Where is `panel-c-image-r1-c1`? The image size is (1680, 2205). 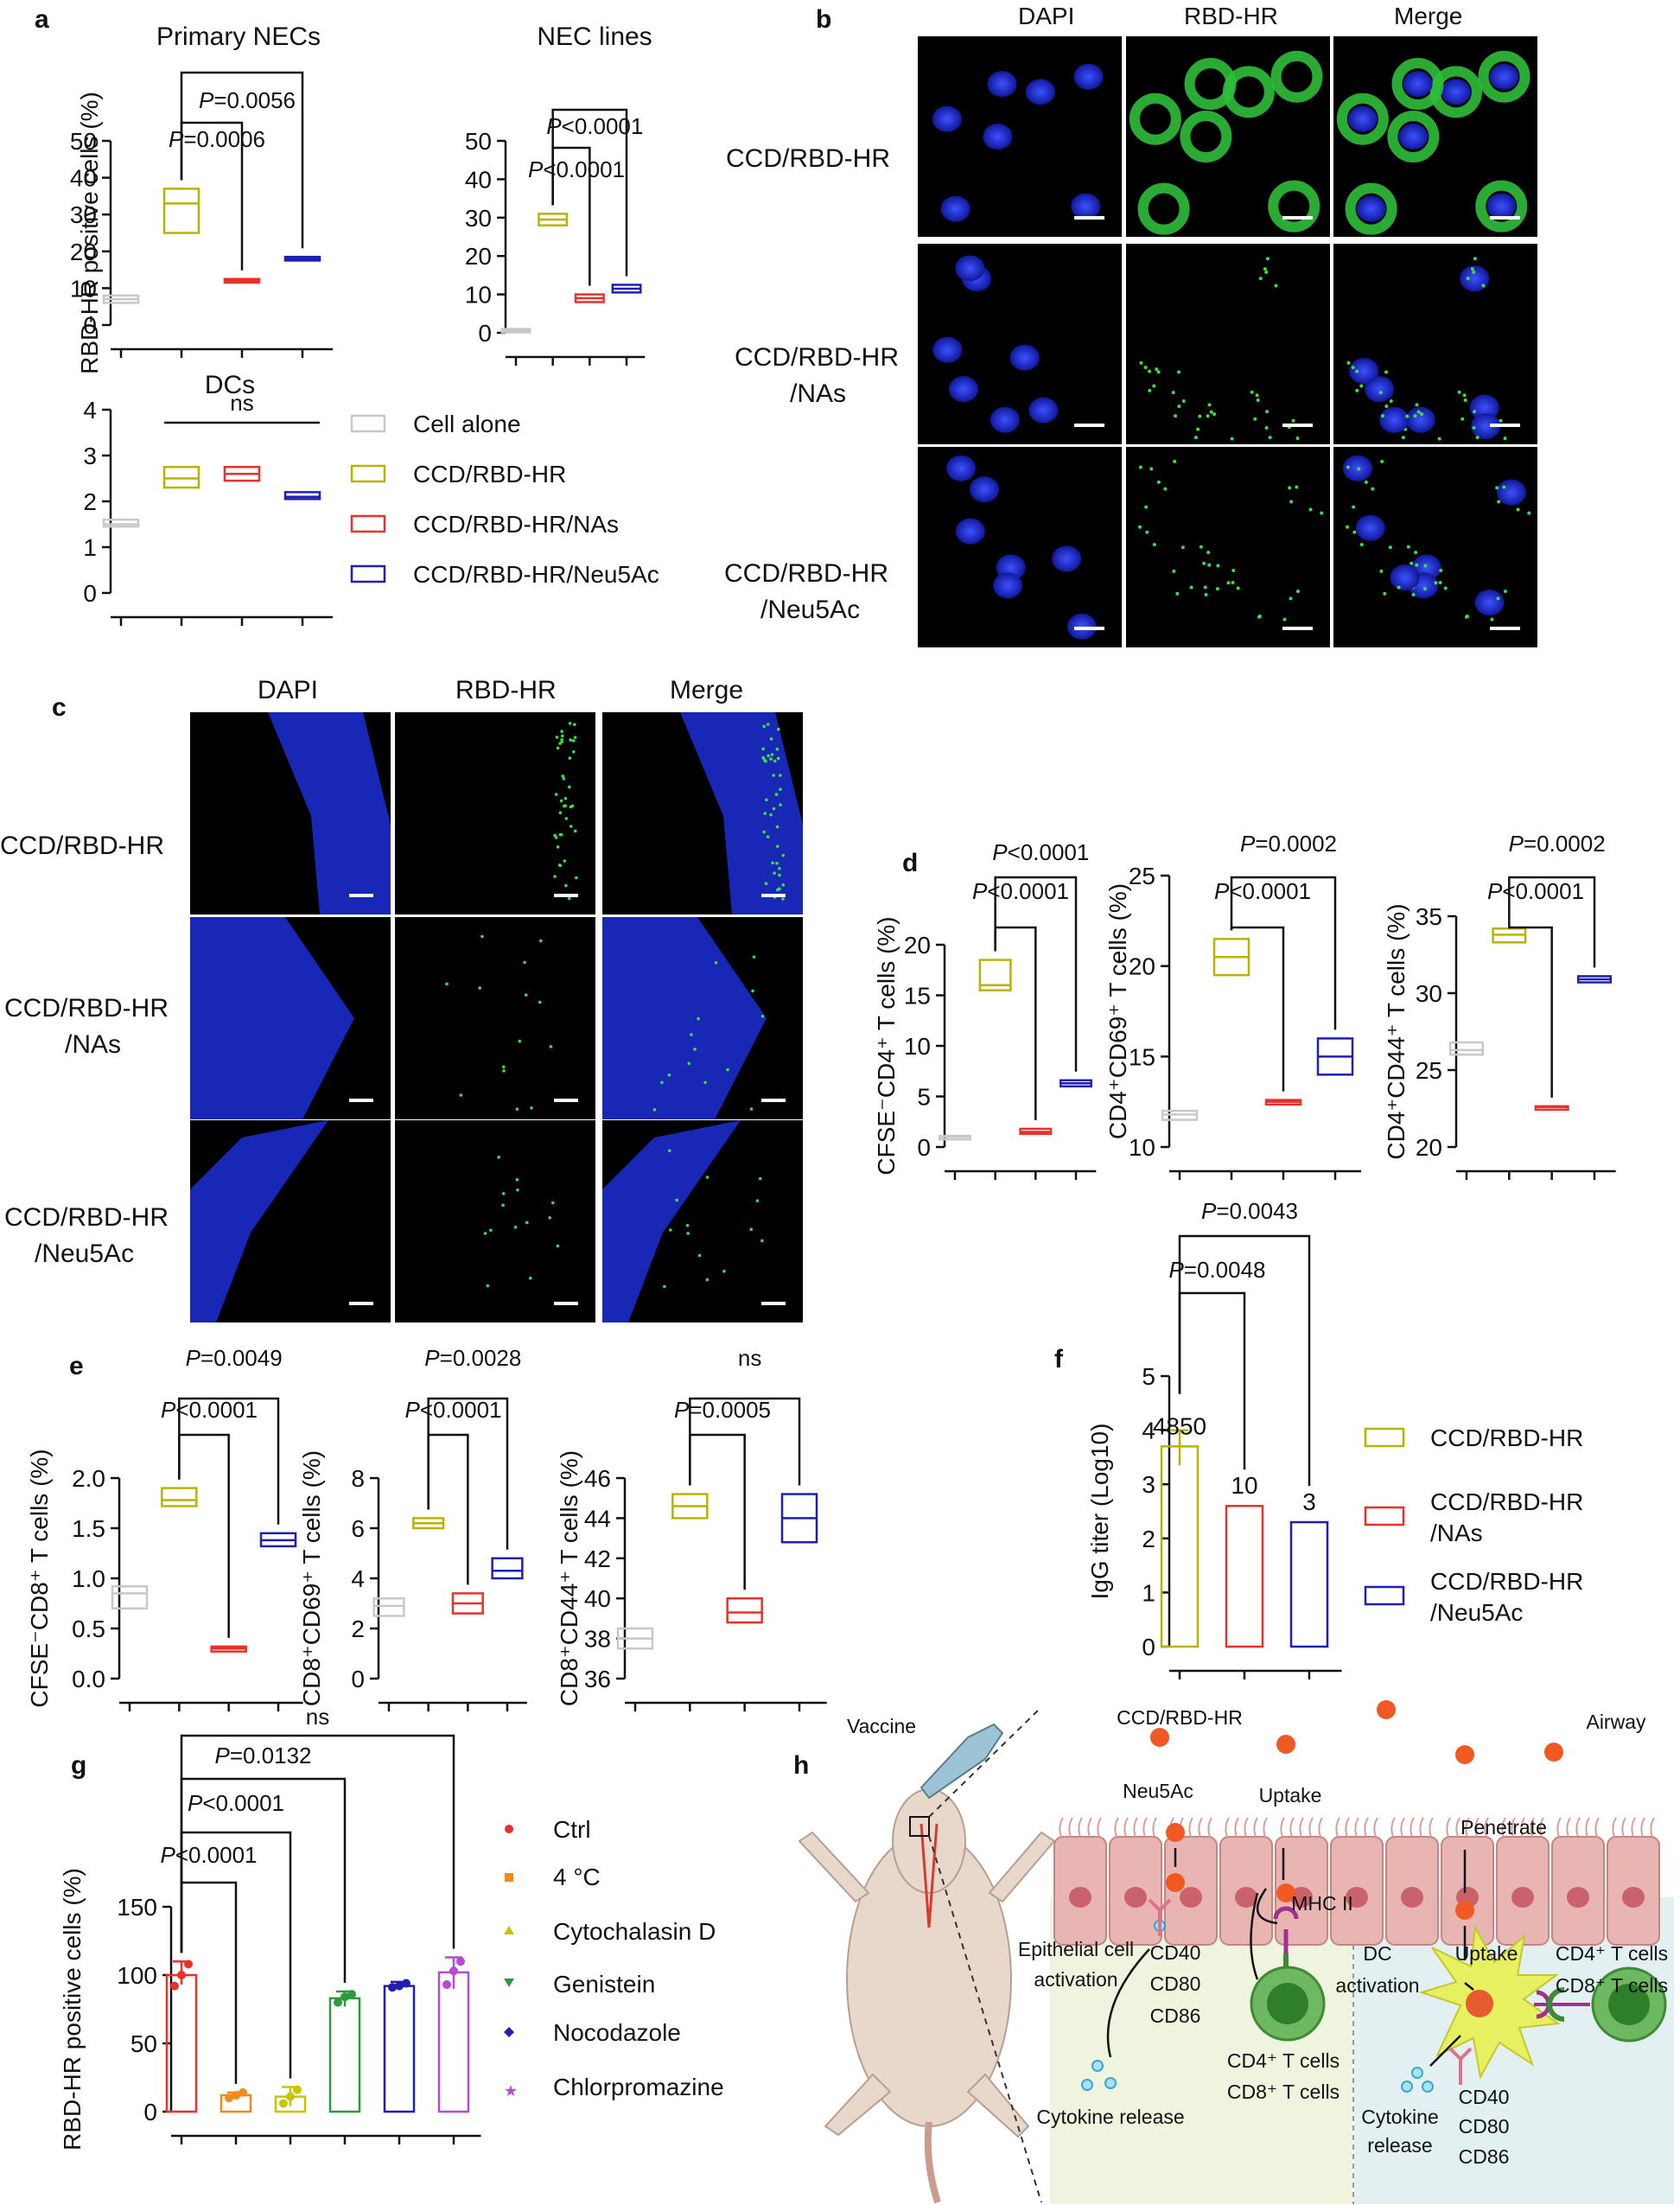
panel-c-image-r1-c1 is located at coordinates (495, 1018).